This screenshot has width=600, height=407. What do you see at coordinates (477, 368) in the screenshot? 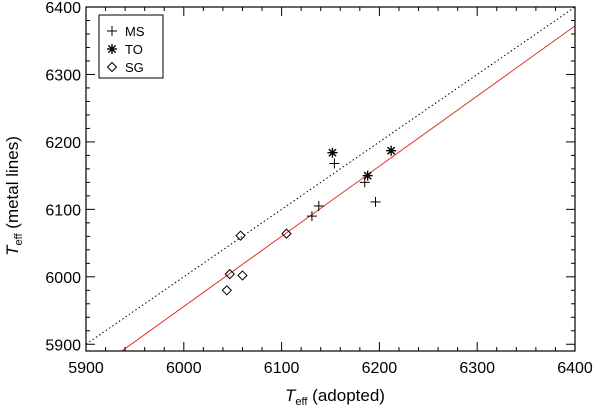
I see `x-tick-label: 6300` at bounding box center [477, 368].